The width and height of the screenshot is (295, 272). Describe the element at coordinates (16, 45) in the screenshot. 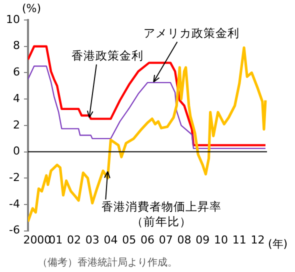

I see `y-tick-label: 8` at that location.